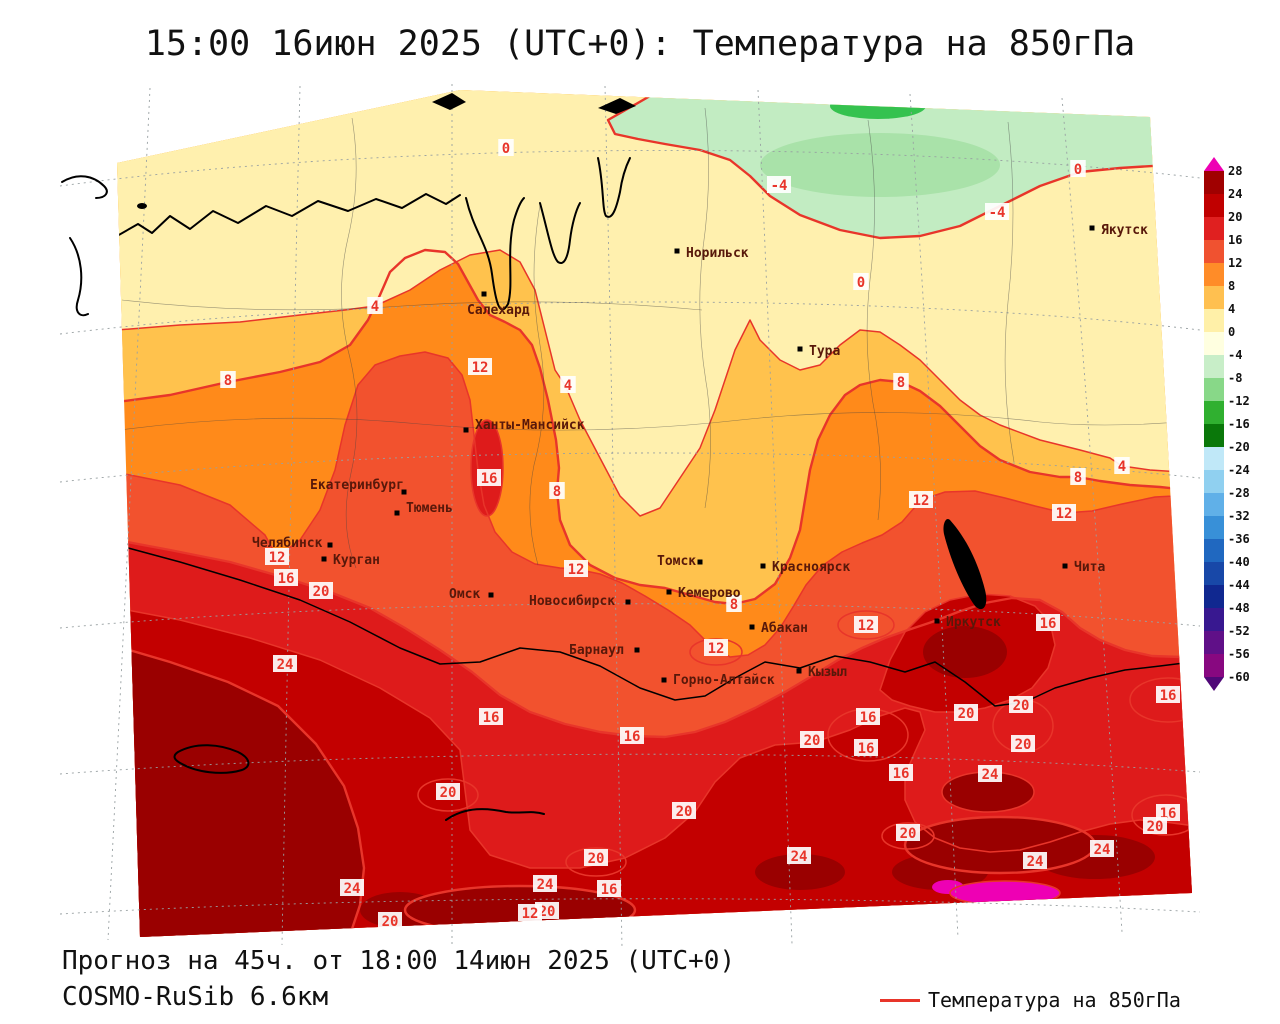  Describe the element at coordinates (827, 672) in the screenshot. I see `city-label: Кызыл` at that location.